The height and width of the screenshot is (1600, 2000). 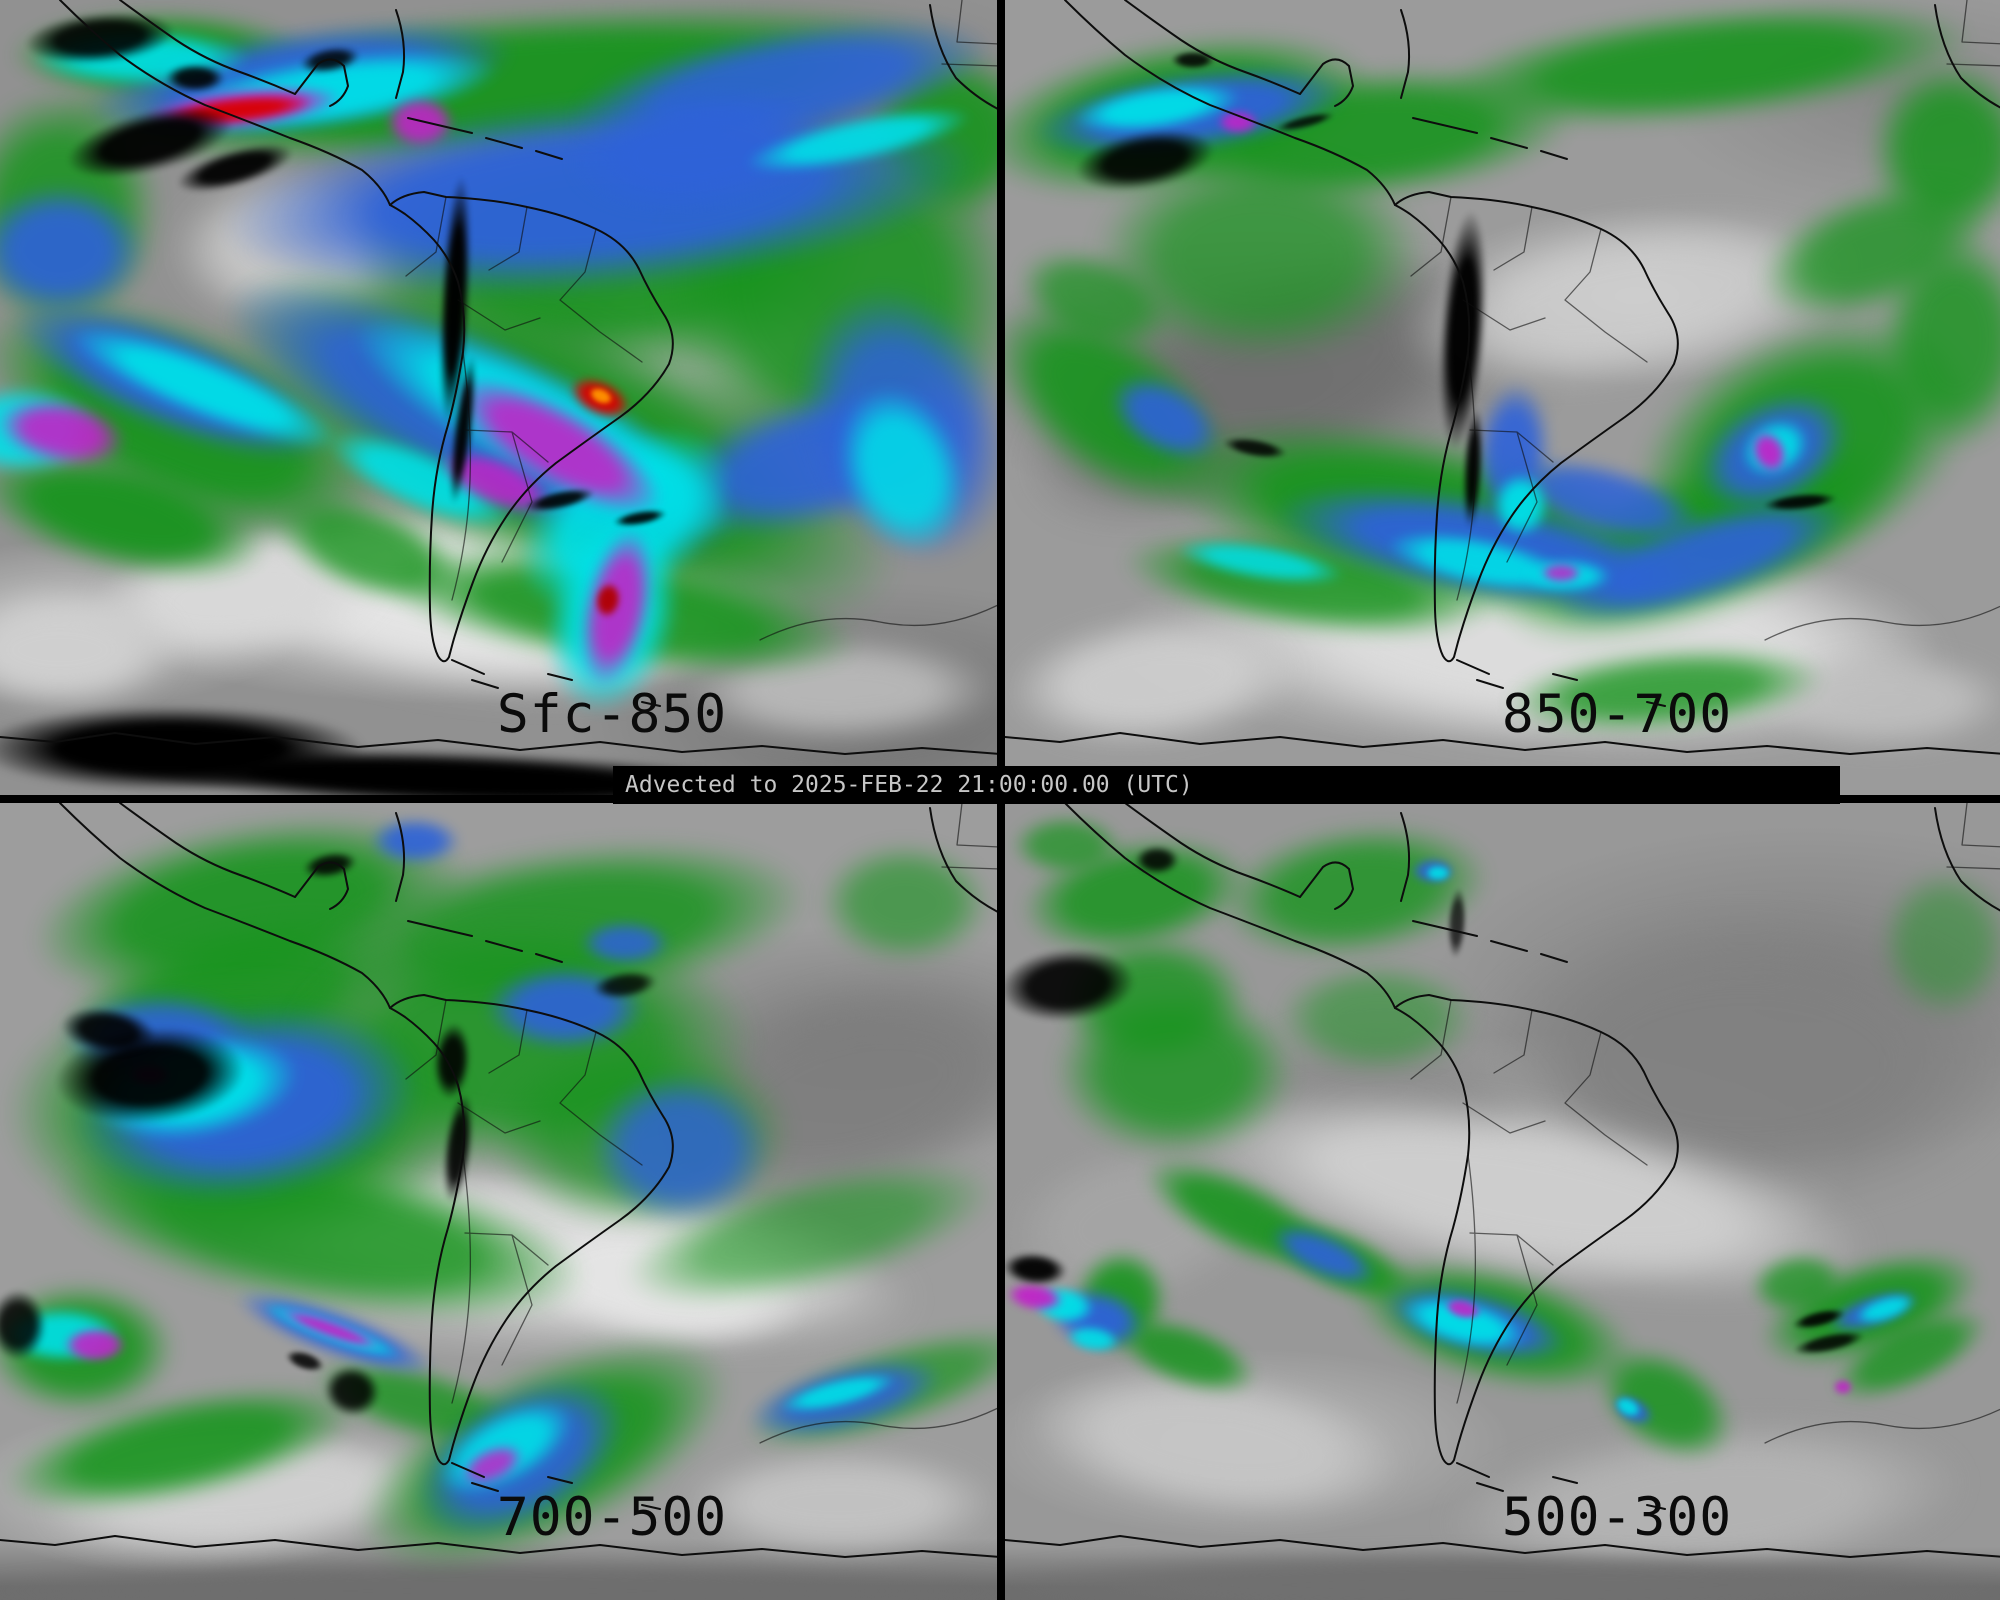 What do you see at coordinates (612, 714) in the screenshot?
I see `panel-label: Sfc-850` at bounding box center [612, 714].